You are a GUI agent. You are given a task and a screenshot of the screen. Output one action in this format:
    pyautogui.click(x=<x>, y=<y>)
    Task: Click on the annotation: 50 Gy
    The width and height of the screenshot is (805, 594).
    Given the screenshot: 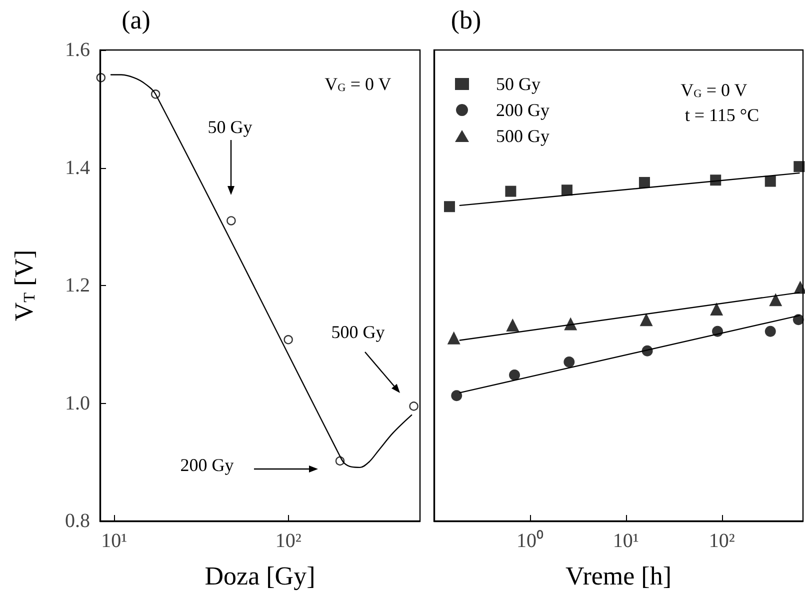 What is the action you would take?
    pyautogui.click(x=230, y=127)
    